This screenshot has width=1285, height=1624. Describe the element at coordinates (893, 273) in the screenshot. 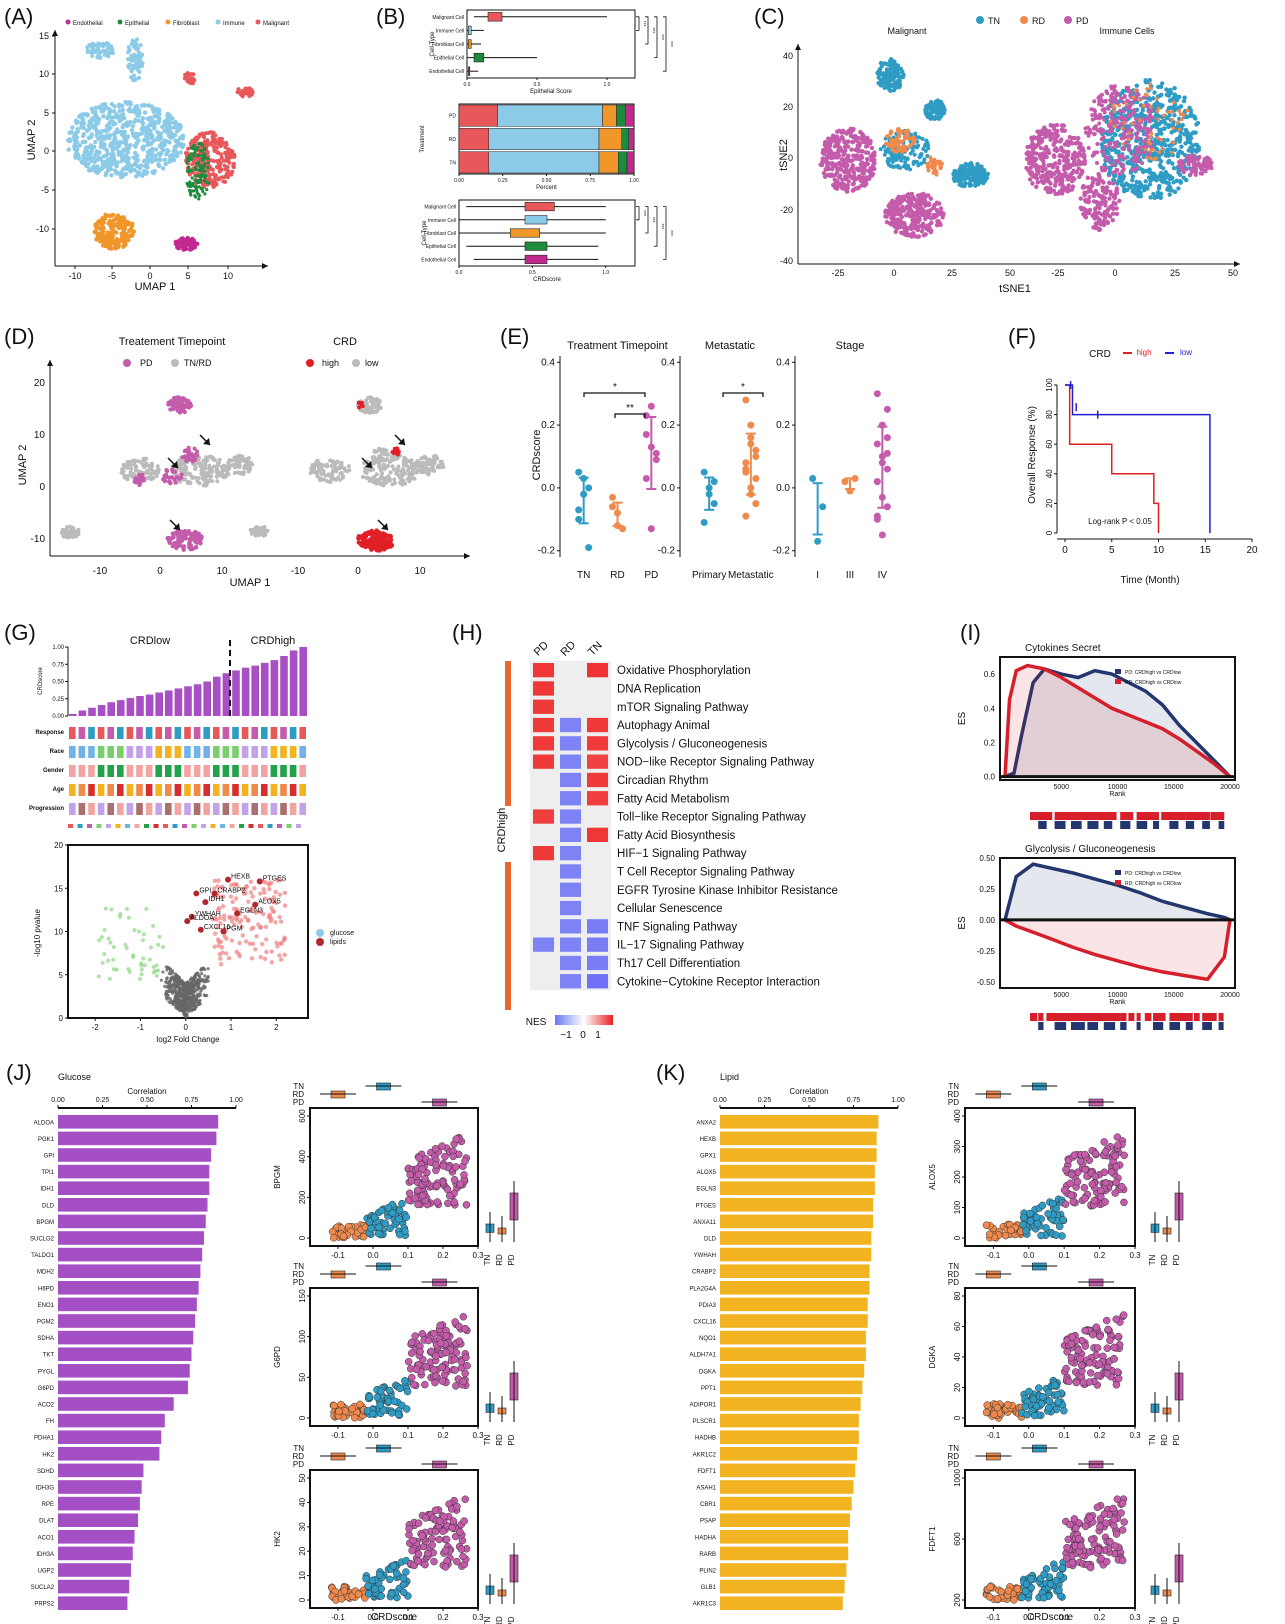

I see `tsne-xtick-label: 0` at that location.